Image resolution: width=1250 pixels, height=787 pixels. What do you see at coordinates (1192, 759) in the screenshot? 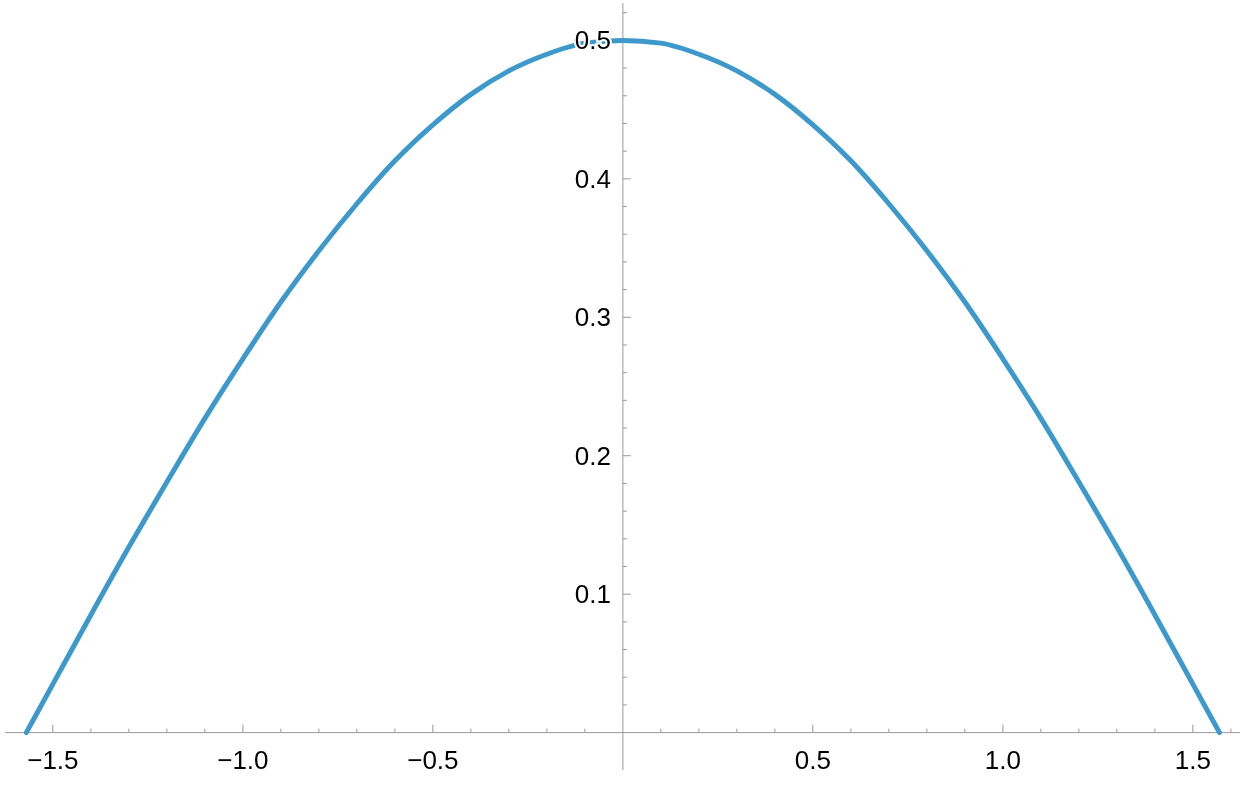
I see `x-tick-label: 1.5` at bounding box center [1192, 759].